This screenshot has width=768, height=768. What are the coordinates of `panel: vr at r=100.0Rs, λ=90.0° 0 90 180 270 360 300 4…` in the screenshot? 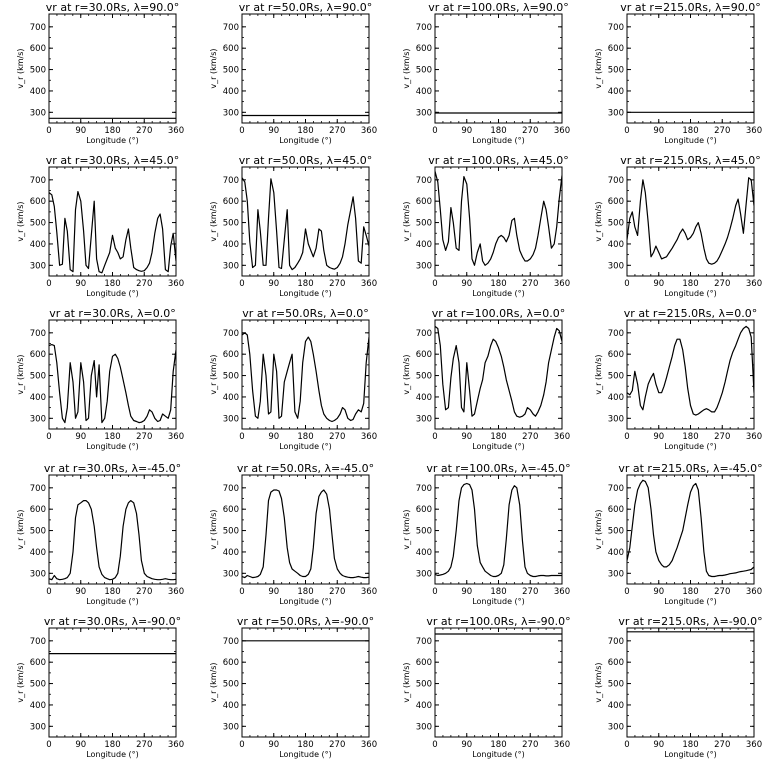 It's located at (486, 73).